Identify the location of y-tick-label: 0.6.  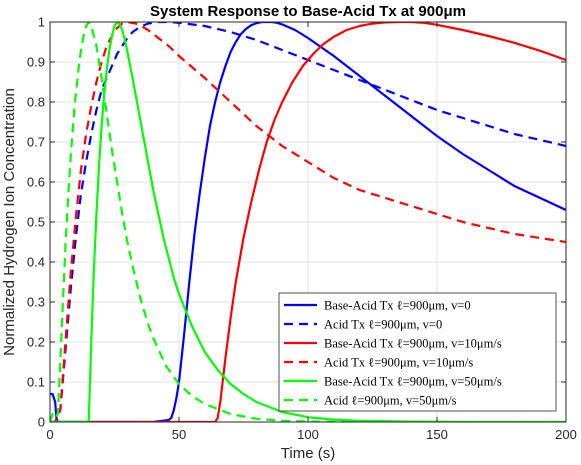
(36, 182).